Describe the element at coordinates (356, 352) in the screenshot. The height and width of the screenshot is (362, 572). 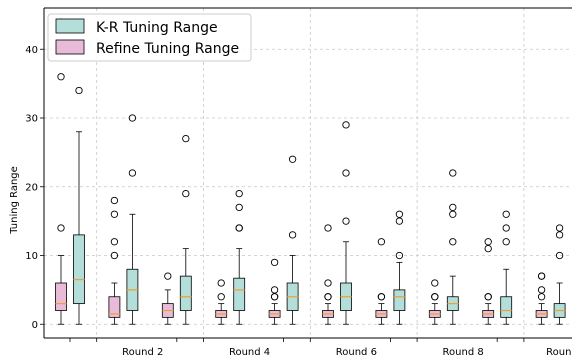
I see `x-tick-label: Round 6` at that location.